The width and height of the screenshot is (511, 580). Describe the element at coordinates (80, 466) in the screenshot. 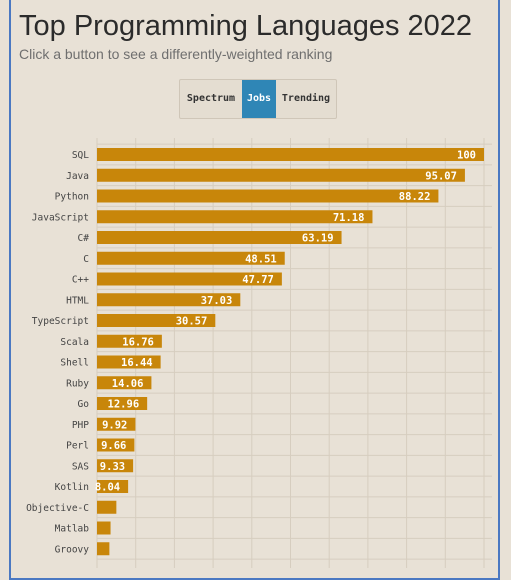

I see `category-label: SAS` at that location.